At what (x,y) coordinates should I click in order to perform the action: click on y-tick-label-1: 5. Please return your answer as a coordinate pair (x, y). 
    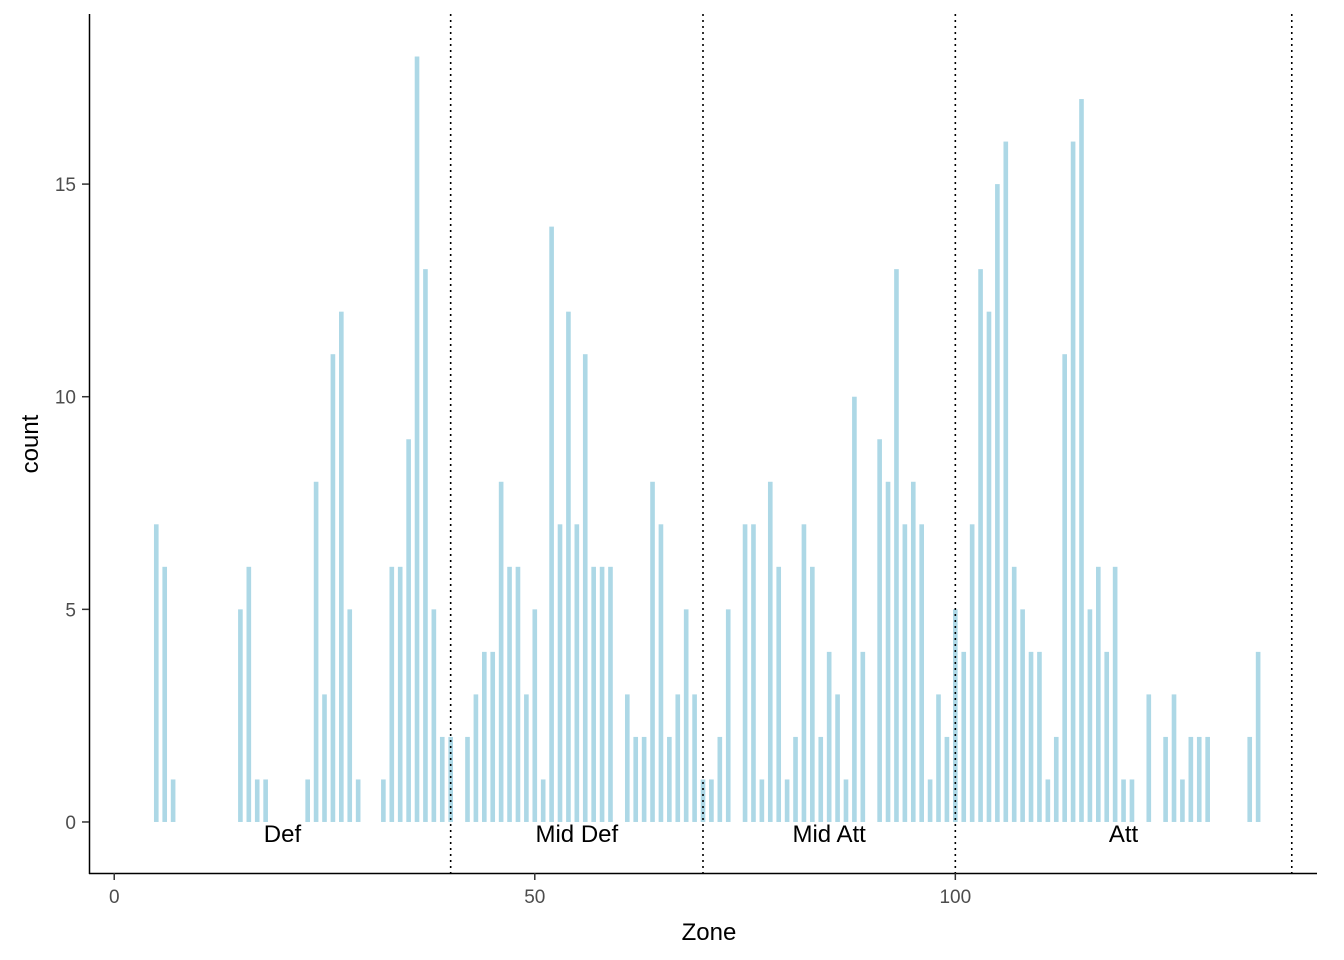
    Looking at the image, I should click on (70, 610).